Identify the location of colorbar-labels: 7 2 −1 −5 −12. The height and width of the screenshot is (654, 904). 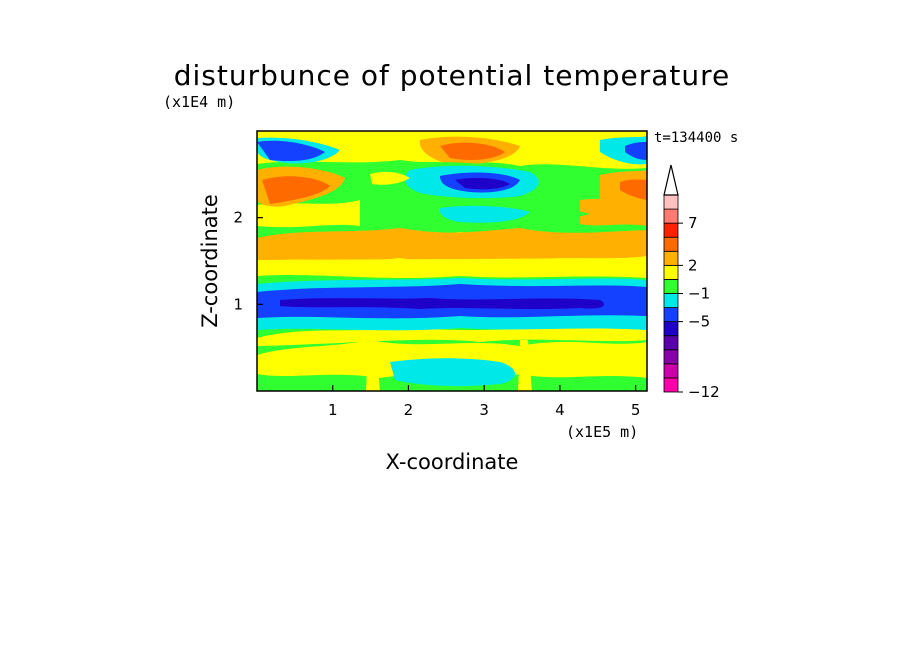
(699, 307).